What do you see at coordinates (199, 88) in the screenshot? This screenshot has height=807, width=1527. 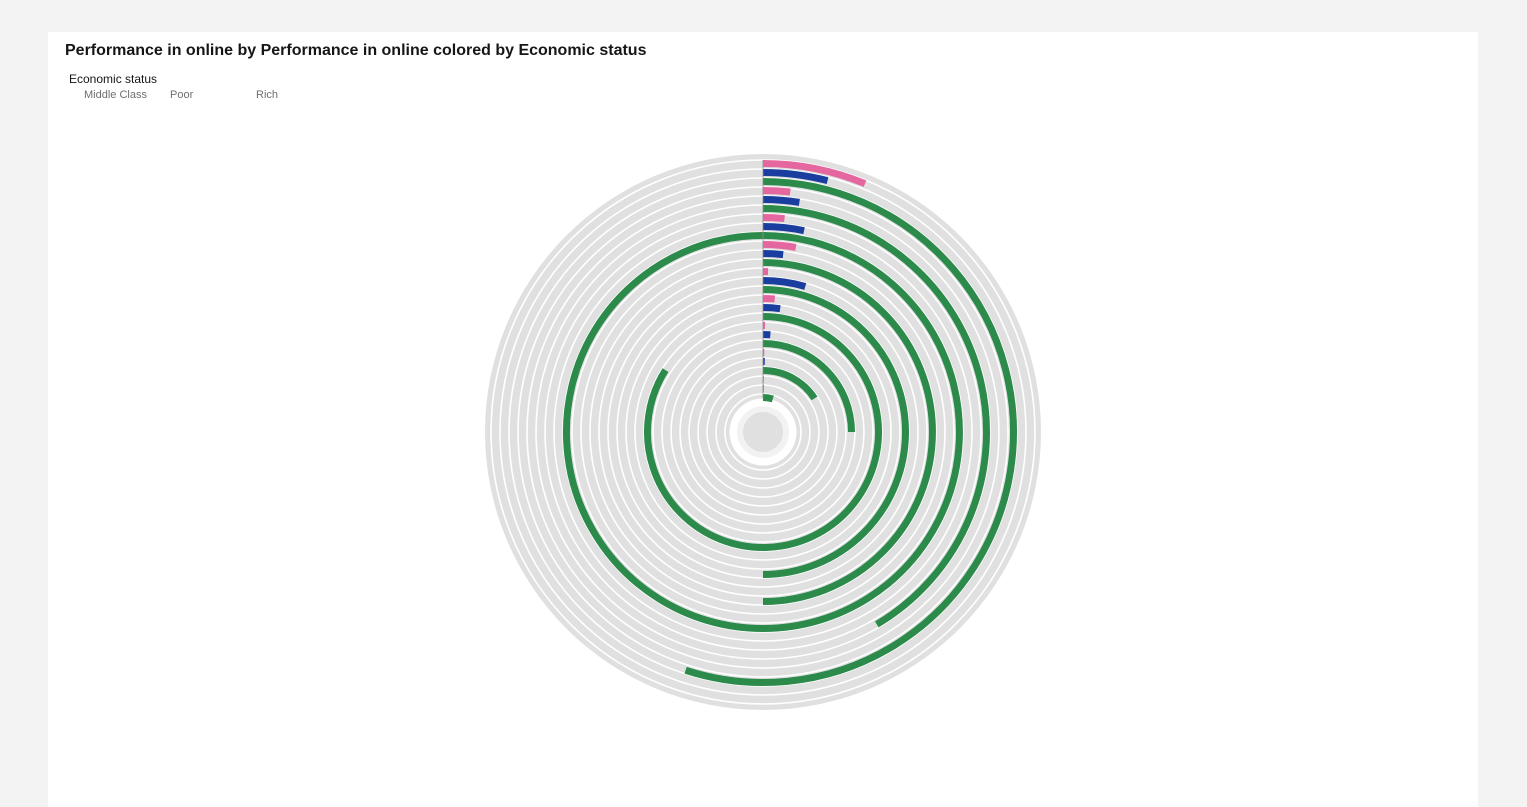 I see `legend: Economic status Middle Class Poor Rich` at bounding box center [199, 88].